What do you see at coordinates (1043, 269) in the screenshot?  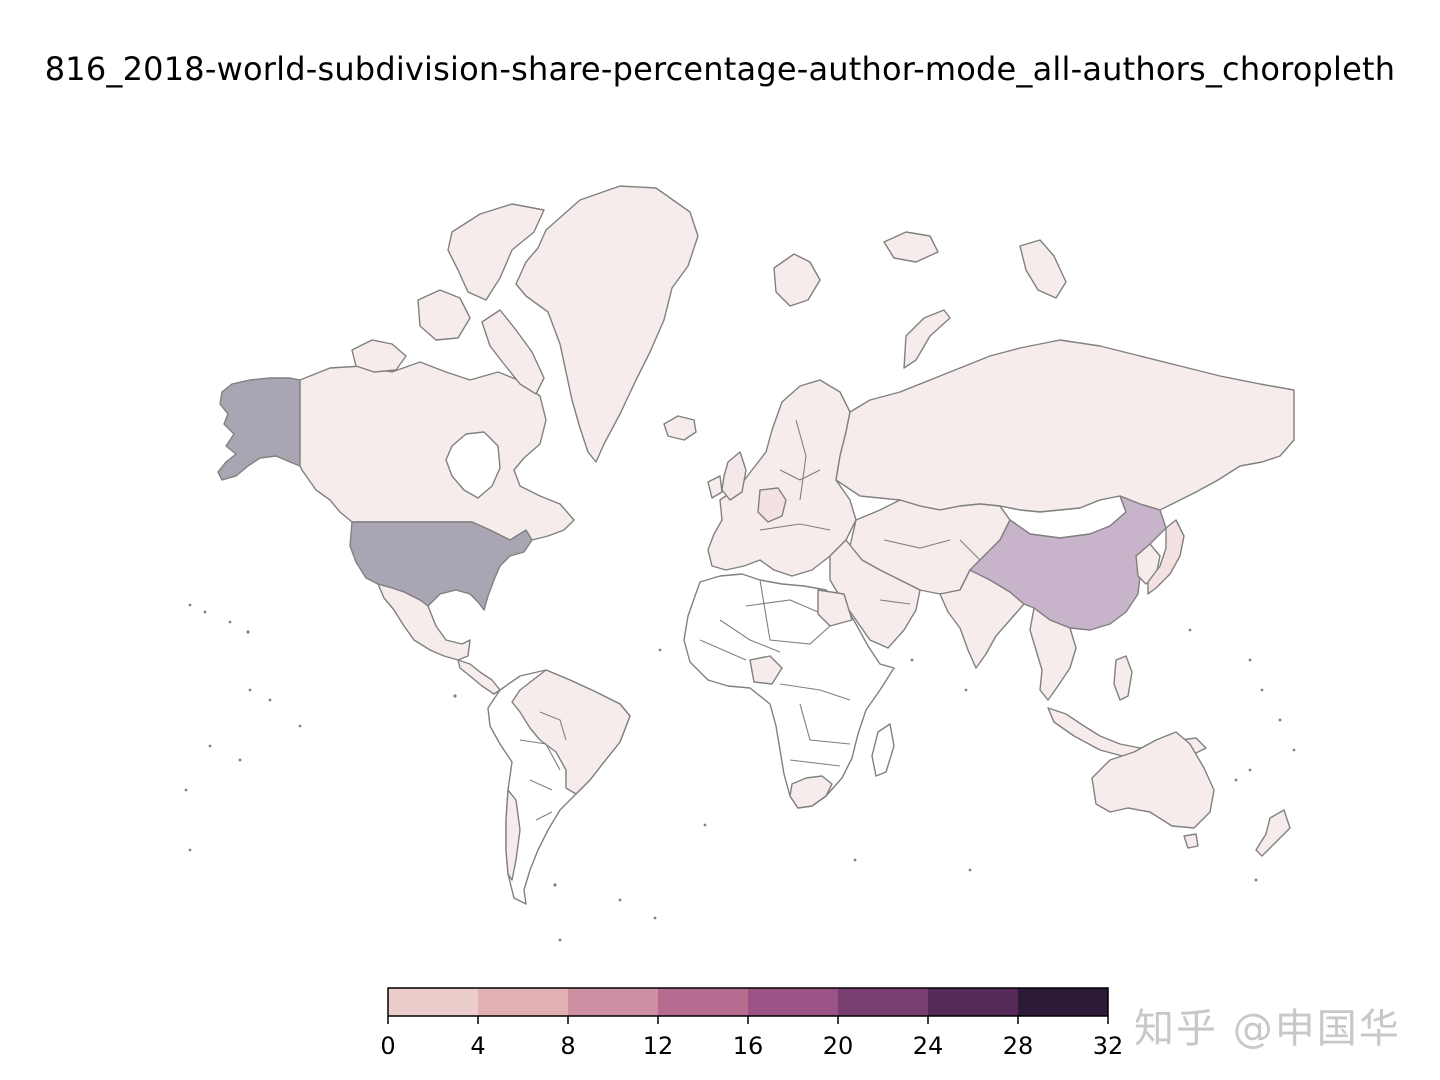 I see `region-severnaya-zemlya` at bounding box center [1043, 269].